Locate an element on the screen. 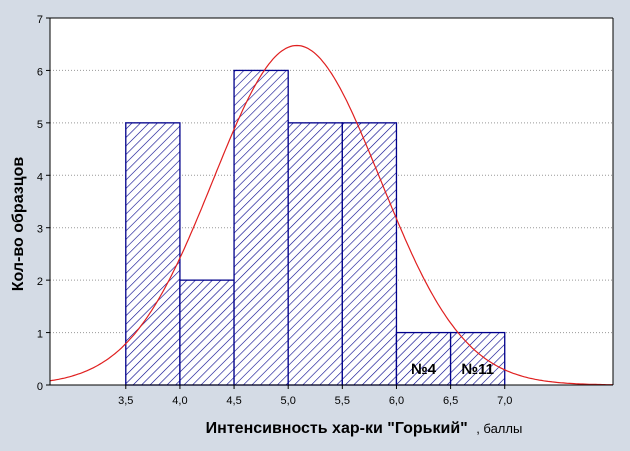  y-tick-label: 6 is located at coordinates (40, 72).